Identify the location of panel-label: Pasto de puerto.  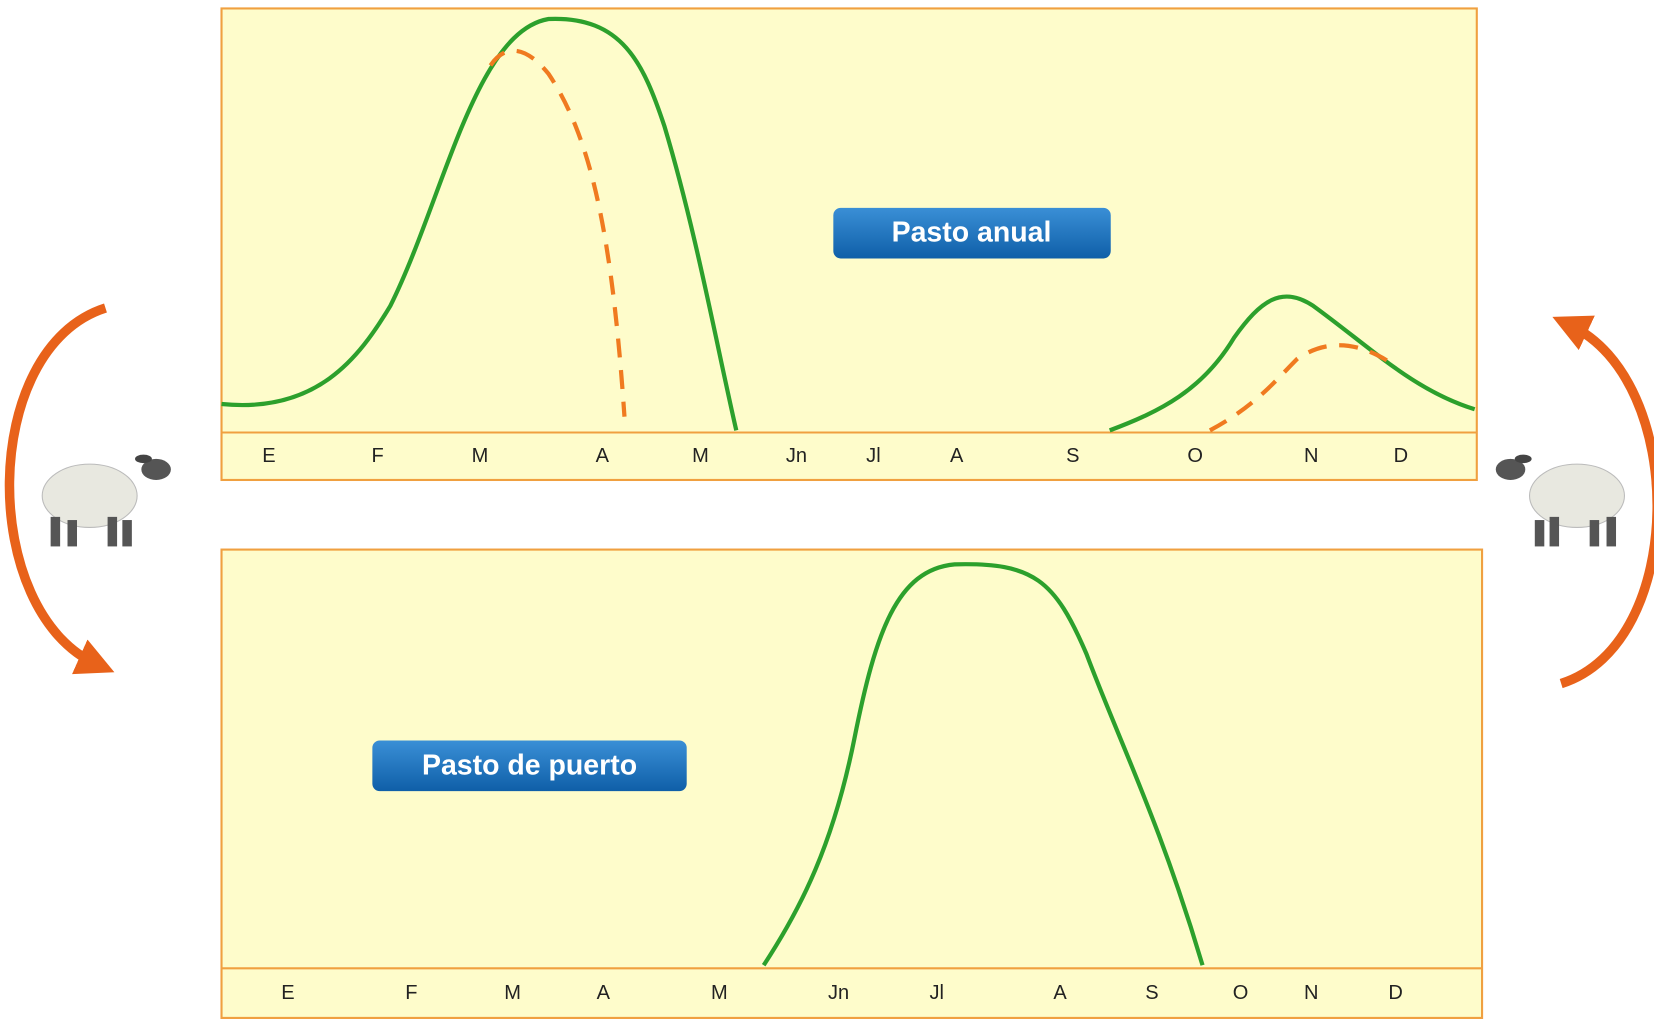
(529, 765).